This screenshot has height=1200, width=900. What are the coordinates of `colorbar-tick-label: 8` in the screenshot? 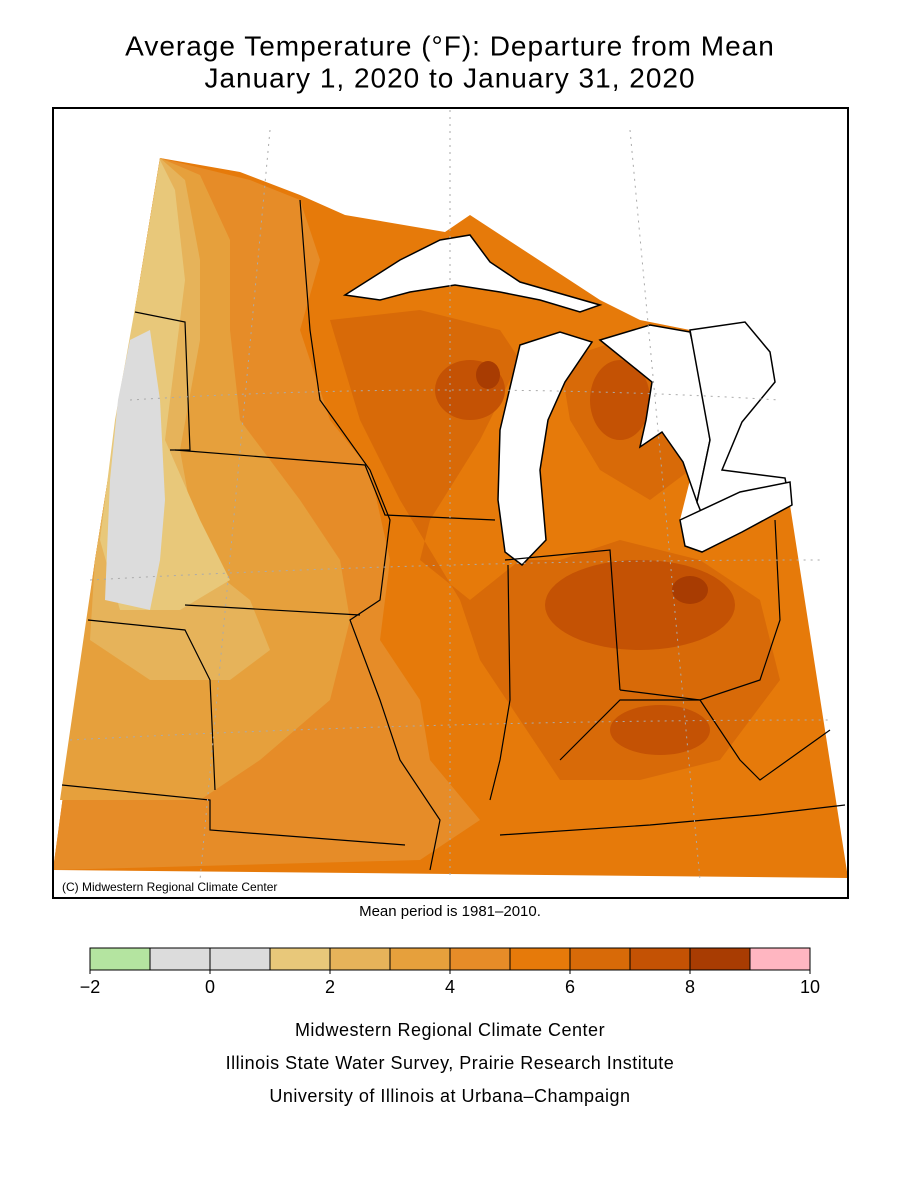 It's located at (690, 987).